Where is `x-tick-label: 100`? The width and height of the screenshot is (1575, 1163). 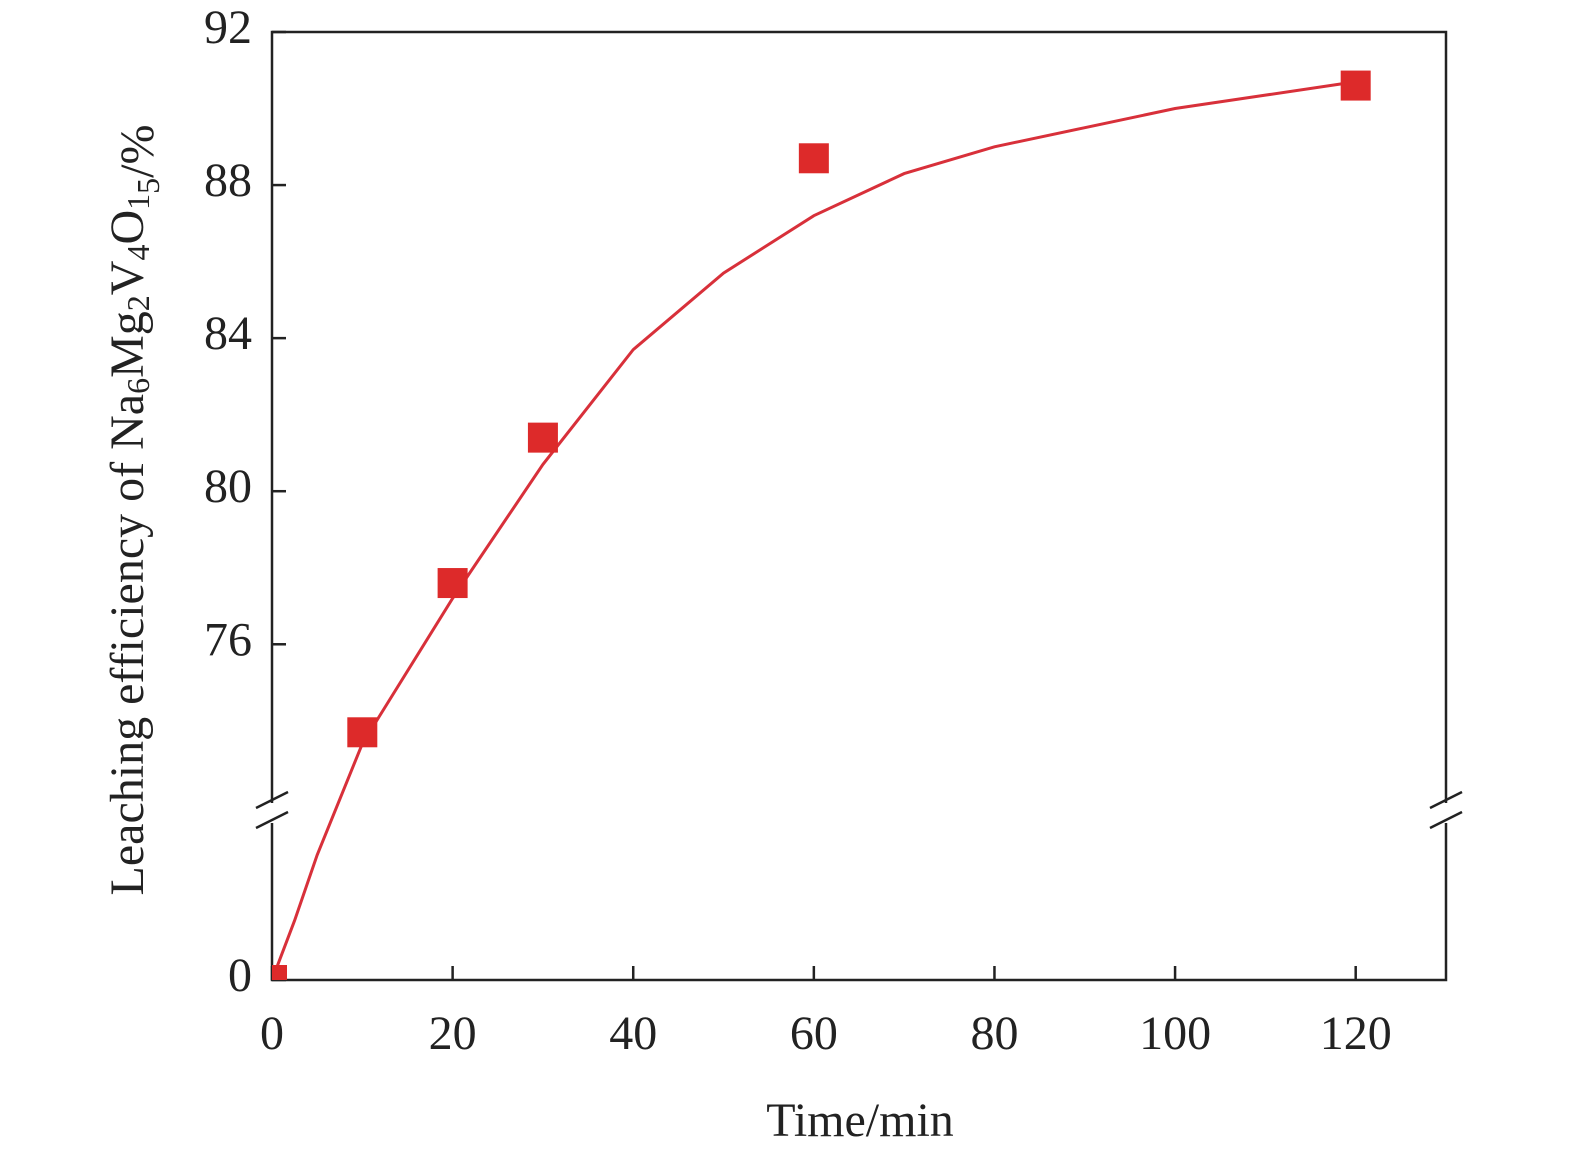 x-tick-label: 100 is located at coordinates (1175, 1033).